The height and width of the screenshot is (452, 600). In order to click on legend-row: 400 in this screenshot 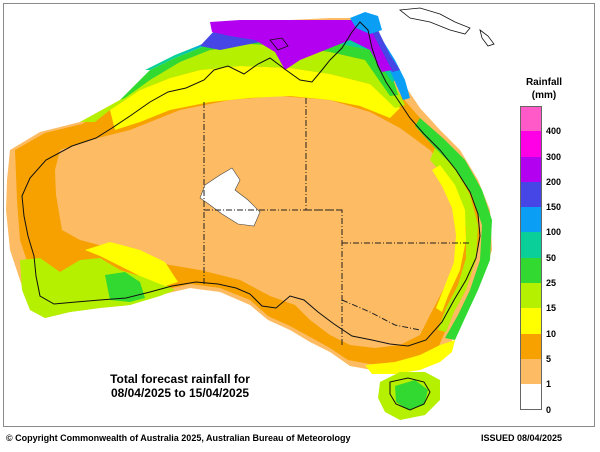, I will do `click(555, 121)`.